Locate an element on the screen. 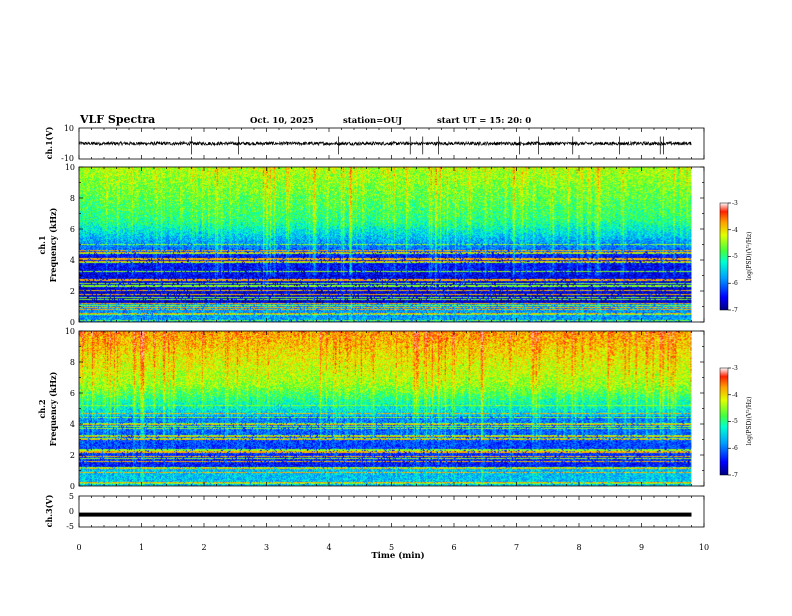 Image resolution: width=792 pixels, height=616 pixels. ch1-ytick-4: 4 is located at coordinates (72, 260).